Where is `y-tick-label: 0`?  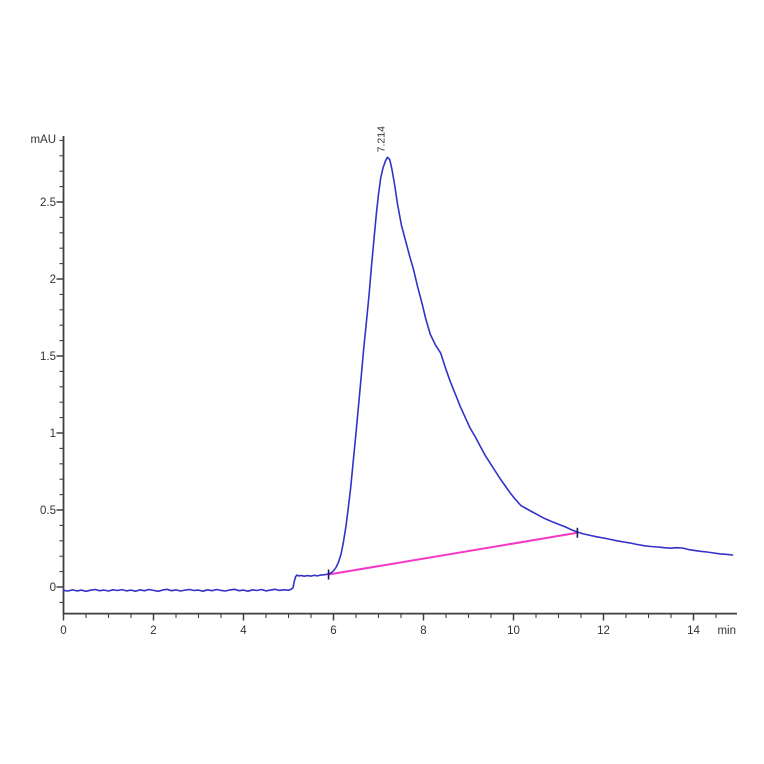
y-tick-label: 0 is located at coordinates (53, 588).